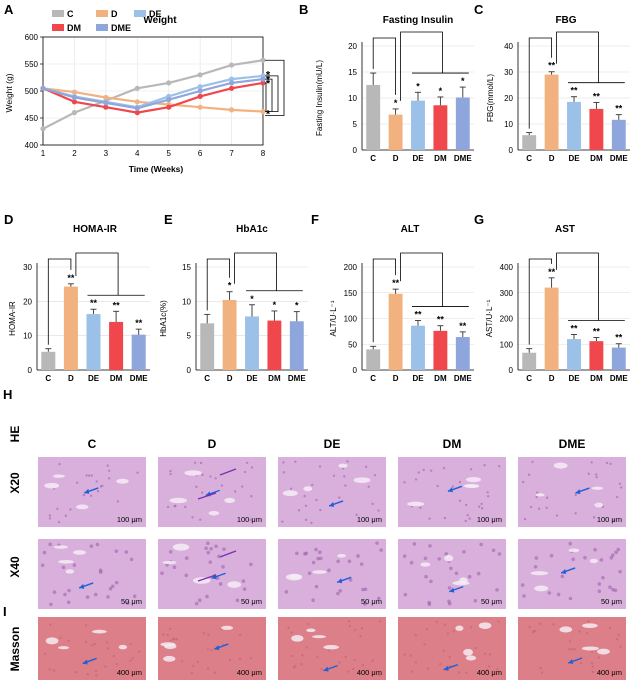 The image size is (632, 685). Describe the element at coordinates (212, 444) in the screenshot. I see `column-label-D: D` at that location.